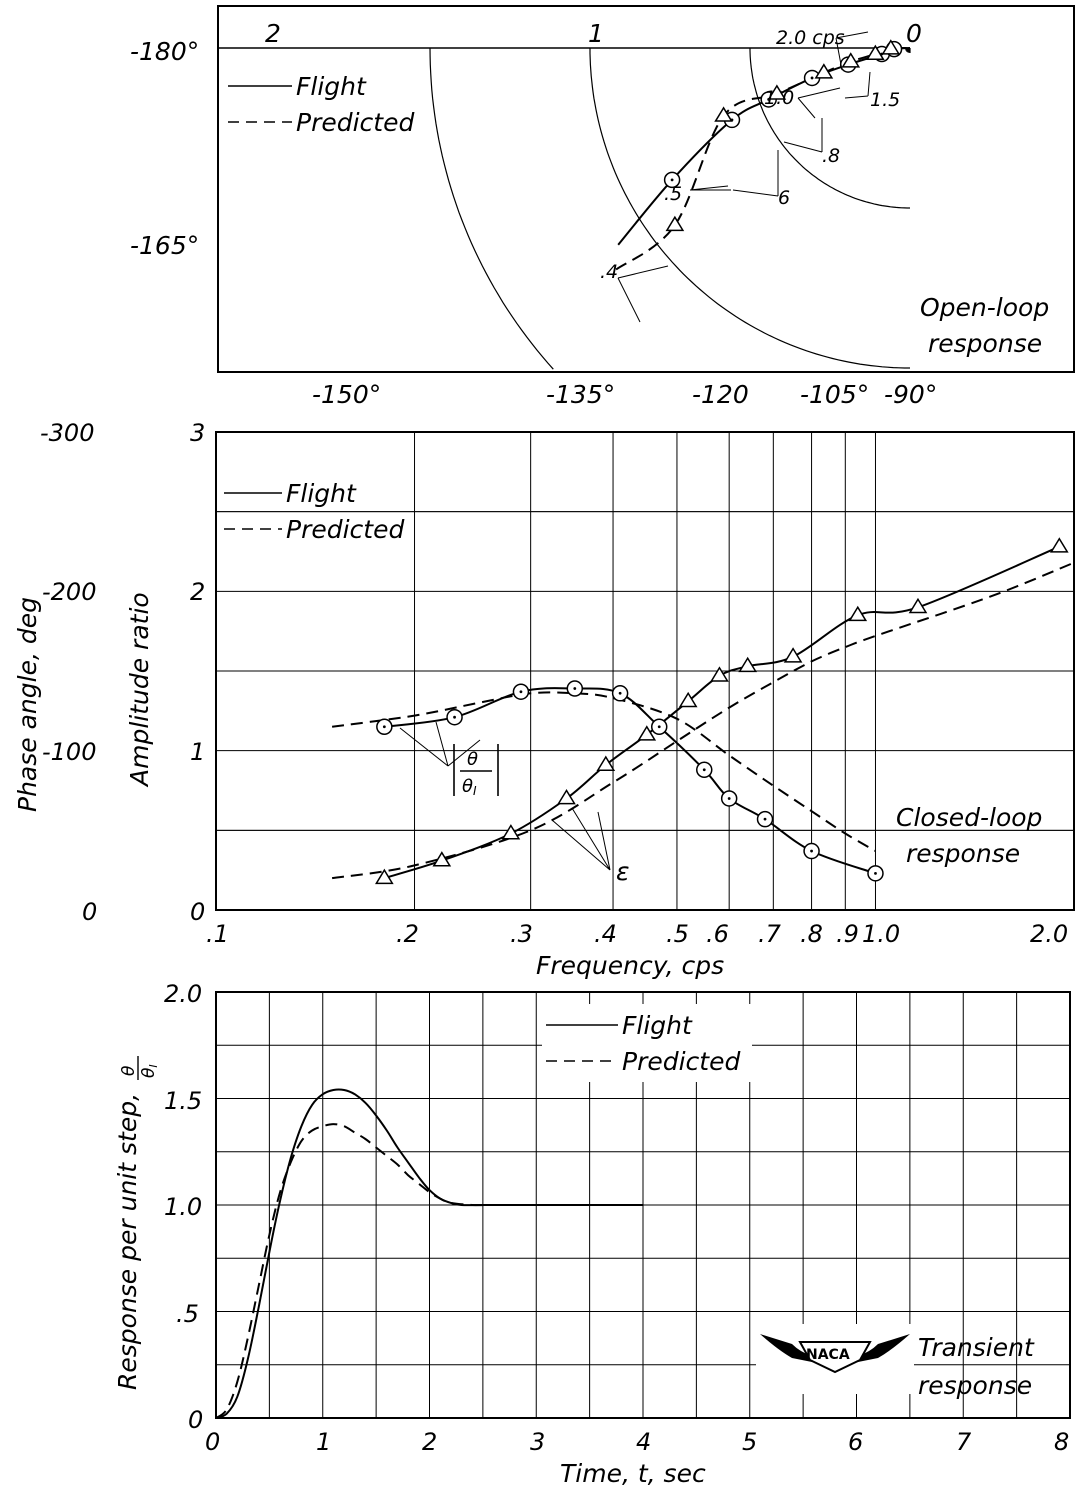 This screenshot has height=1494, width=1079. I want to click on time-curves, so click(429, 1253).